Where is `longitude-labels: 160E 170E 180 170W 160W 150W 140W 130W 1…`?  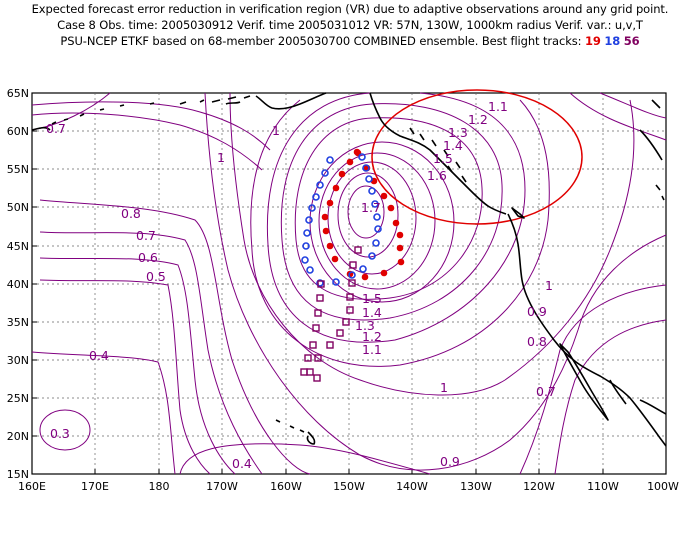
longitude-labels: 160E 170E 180 170W 160W 150W 140W 130W 1… is located at coordinates (348, 486).